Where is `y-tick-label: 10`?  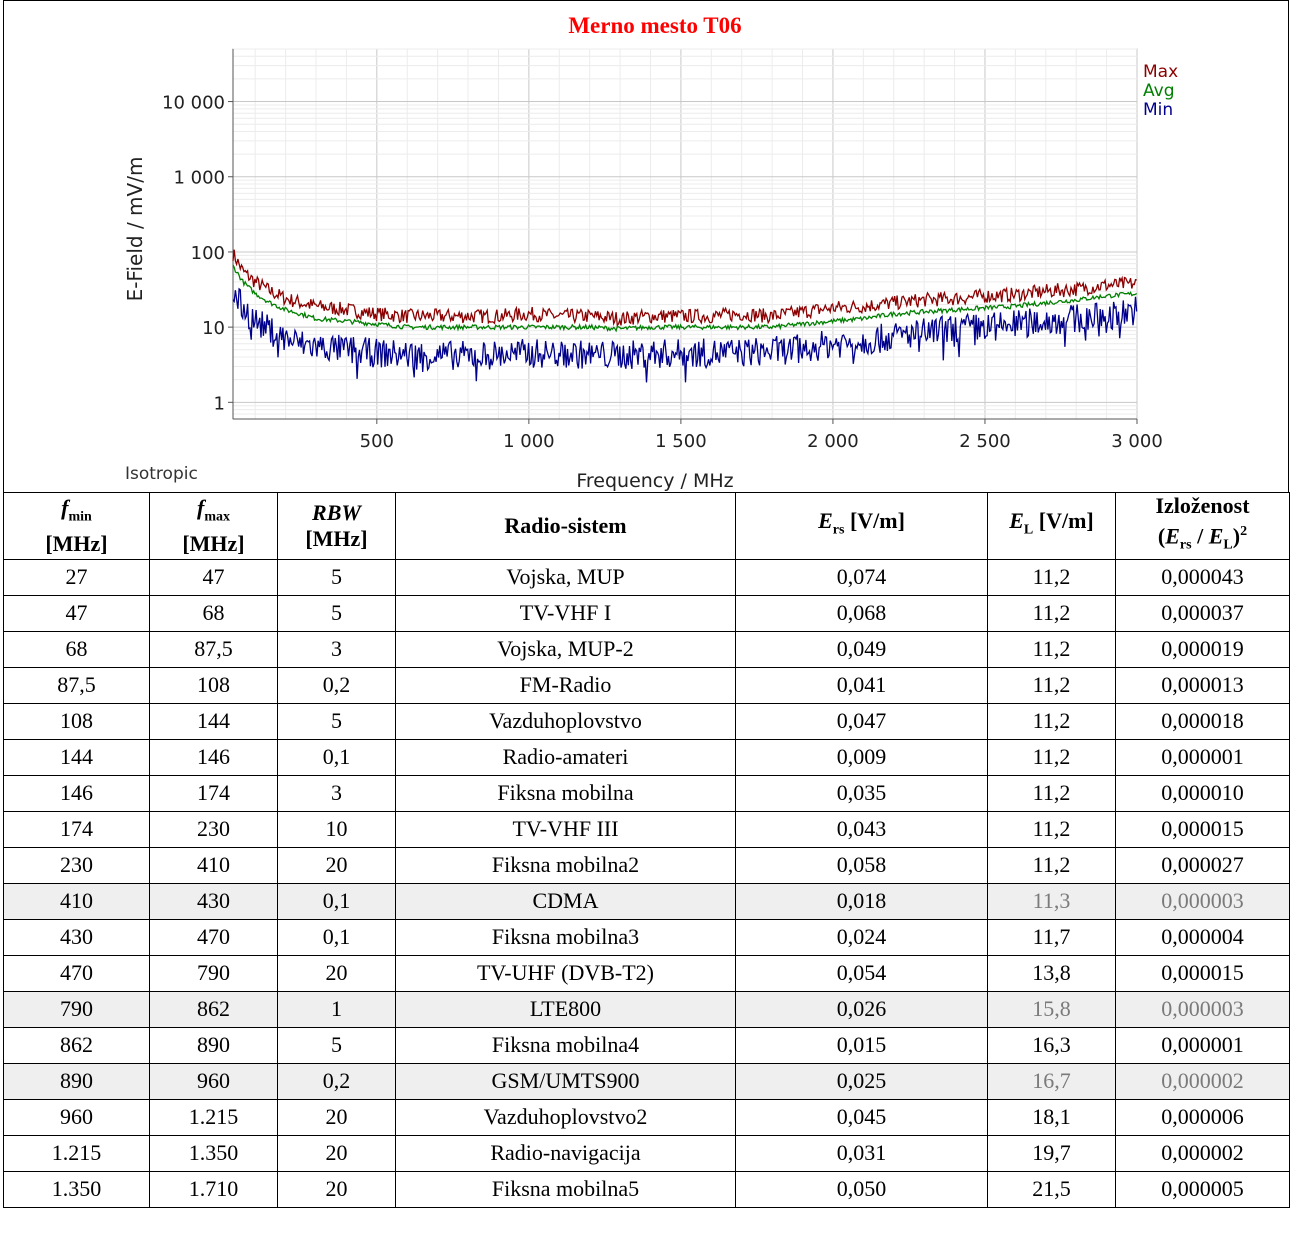 y-tick-label: 10 is located at coordinates (213, 328).